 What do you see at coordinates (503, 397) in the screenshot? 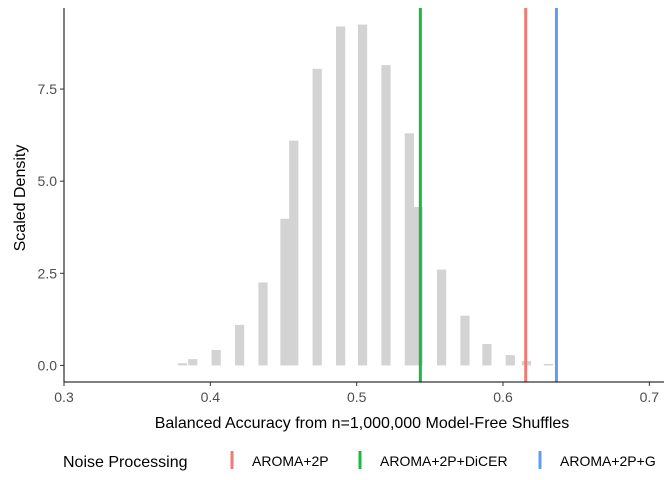
I see `x-tick-label: 0.6` at bounding box center [503, 397].